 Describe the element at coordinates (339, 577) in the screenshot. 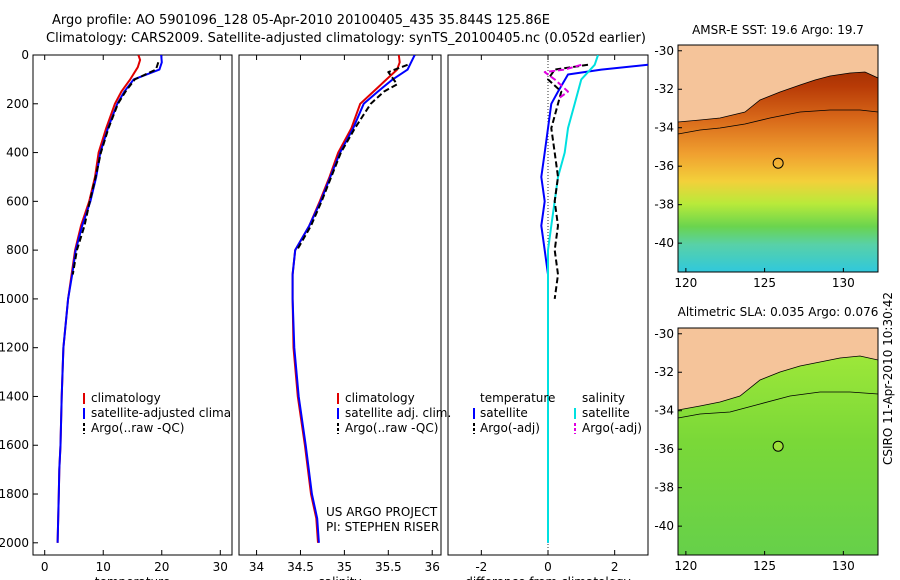

I see `x-axis-label: salinity` at that location.